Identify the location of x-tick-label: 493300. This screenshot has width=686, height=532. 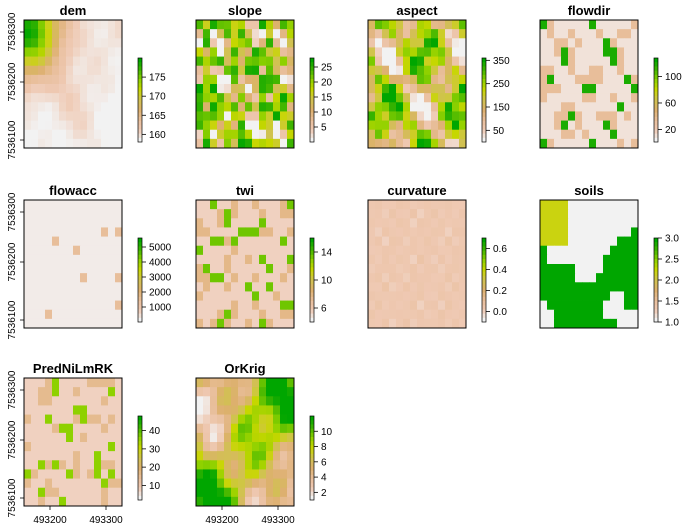
(278, 520).